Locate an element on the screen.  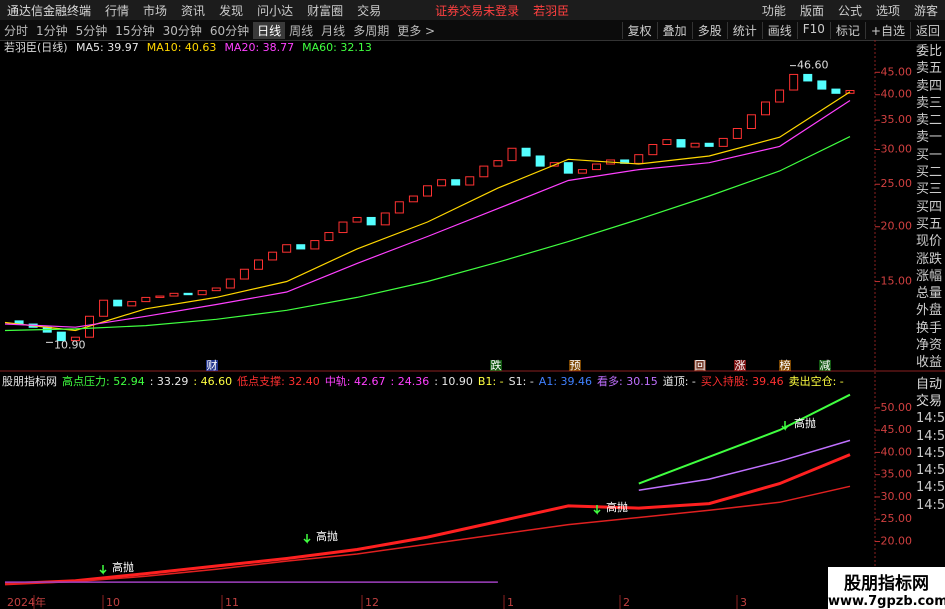
side-label: 净资 is located at coordinates (929, 346).